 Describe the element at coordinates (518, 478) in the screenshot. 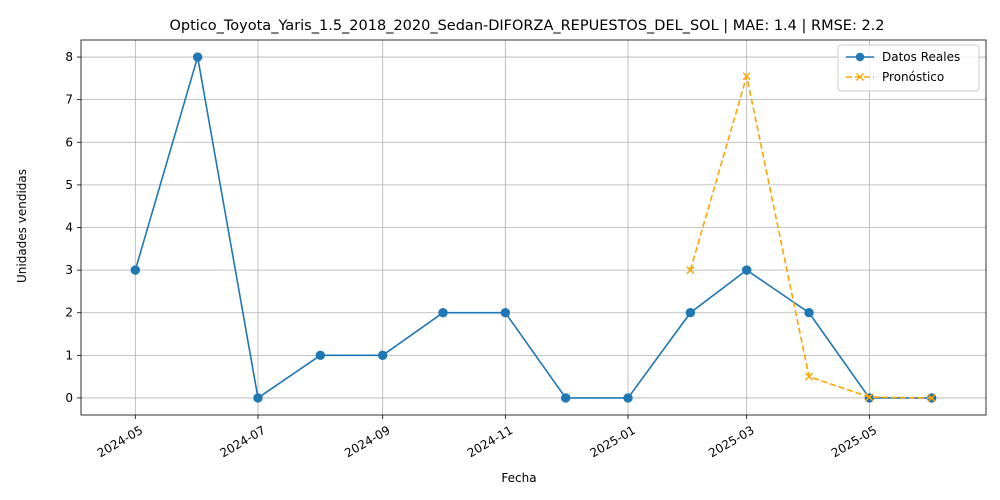

I see `x-axis-title: Fecha` at that location.